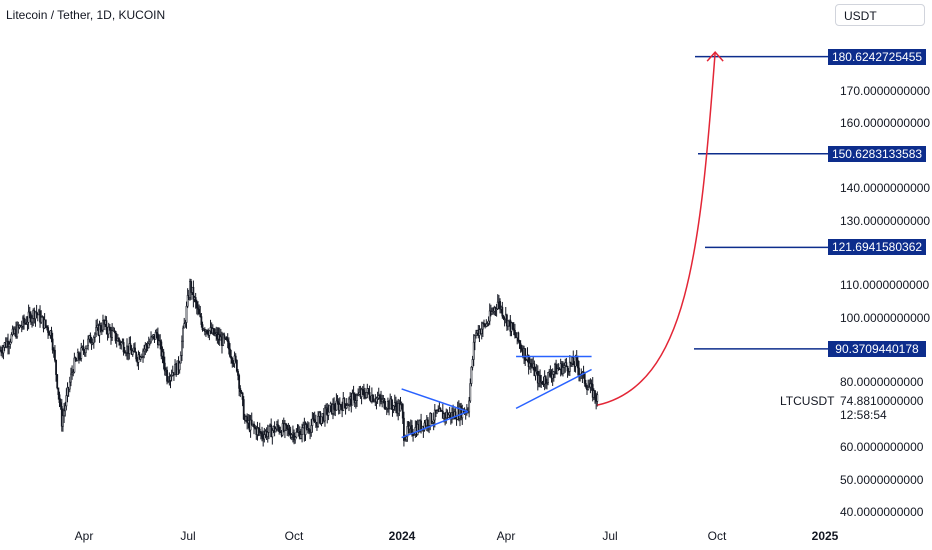 This screenshot has height=550, width=932. I want to click on level-price-tag: 90.3709440178, so click(877, 348).